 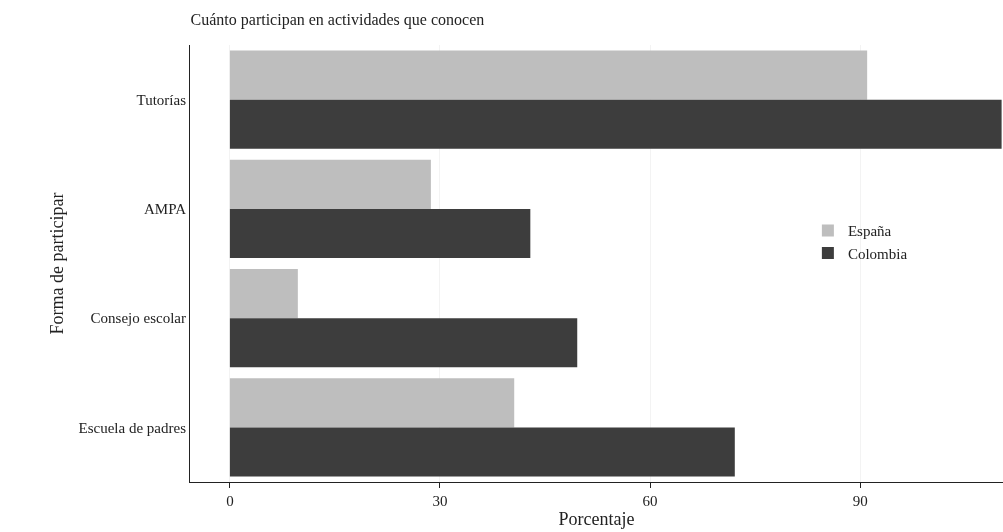 What do you see at coordinates (877, 253) in the screenshot?
I see `legend-label: Colombia` at bounding box center [877, 253].